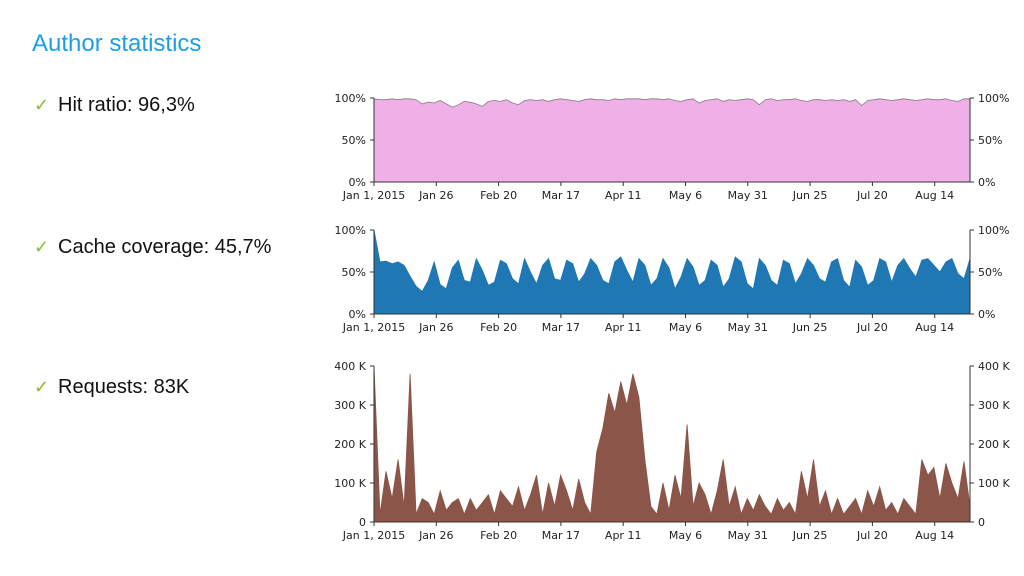 The image size is (1024, 576). I want to click on y-tick-label: 300 K, so click(350, 405).